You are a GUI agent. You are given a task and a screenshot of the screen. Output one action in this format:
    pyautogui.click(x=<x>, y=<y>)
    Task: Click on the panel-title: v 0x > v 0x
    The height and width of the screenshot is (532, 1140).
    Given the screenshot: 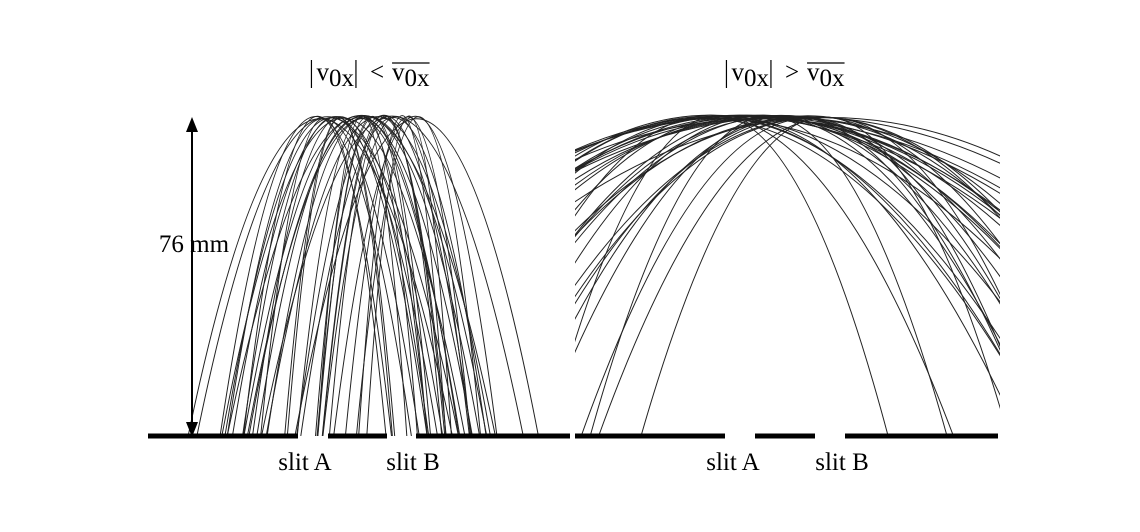 What is the action you would take?
    pyautogui.click(x=785, y=75)
    